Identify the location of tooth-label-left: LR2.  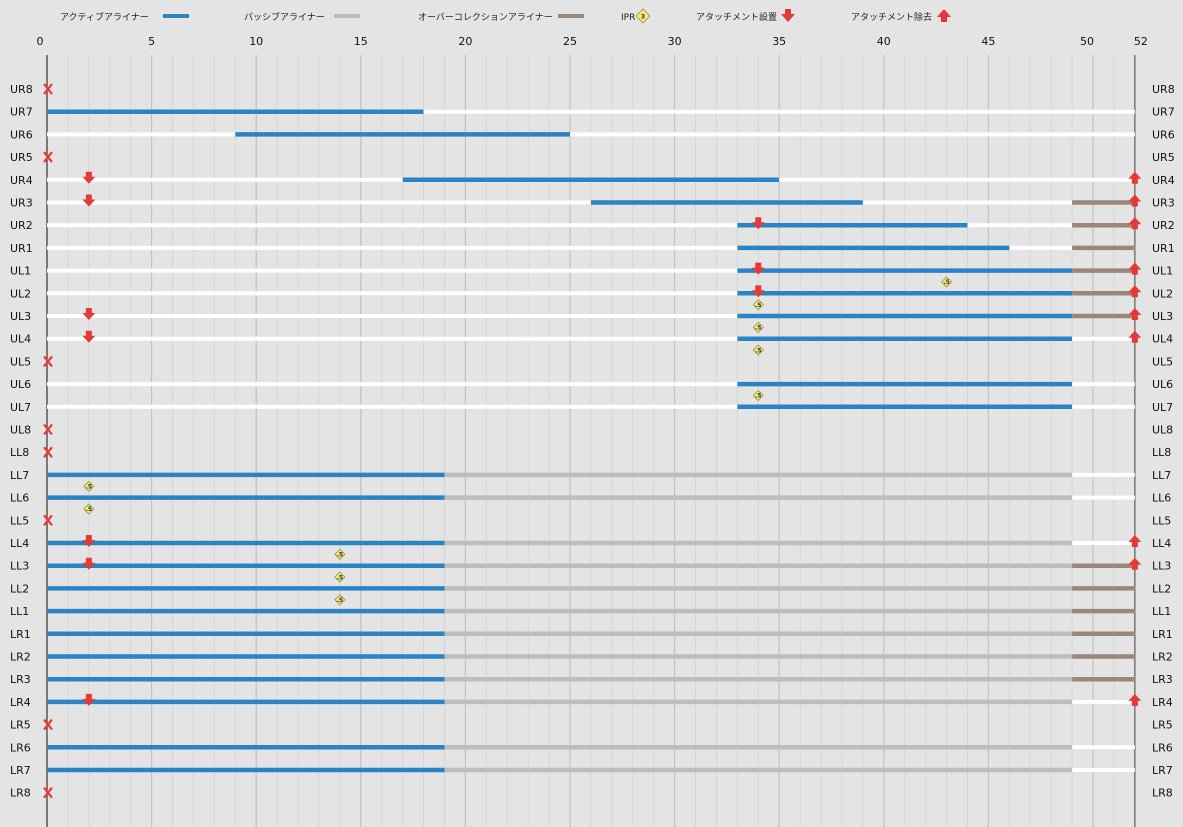
(20, 657).